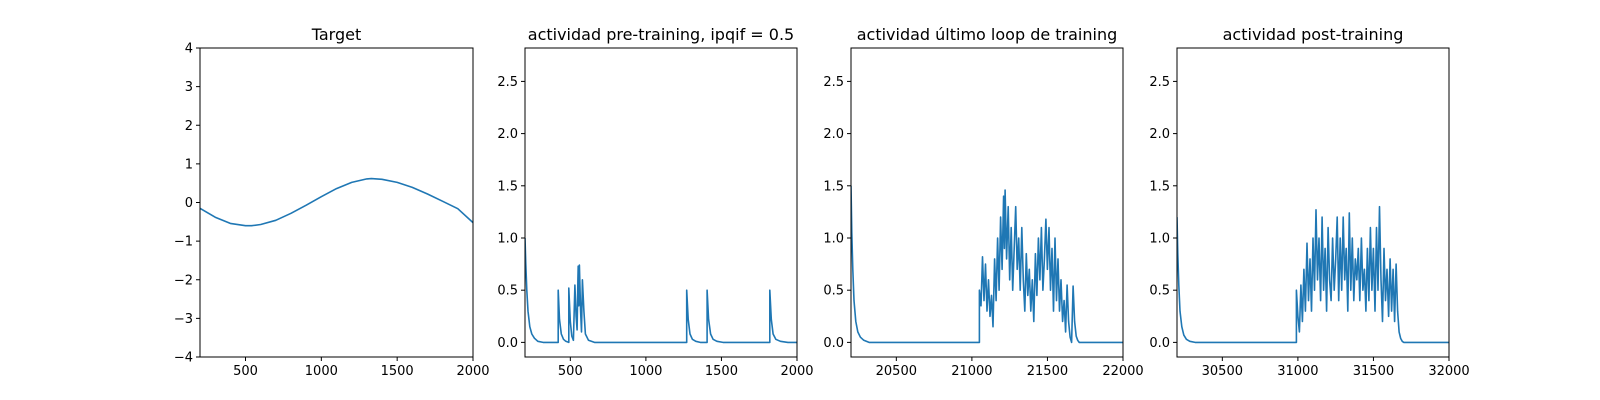  I want to click on chart-title: actividad último loop de training, so click(987, 34).